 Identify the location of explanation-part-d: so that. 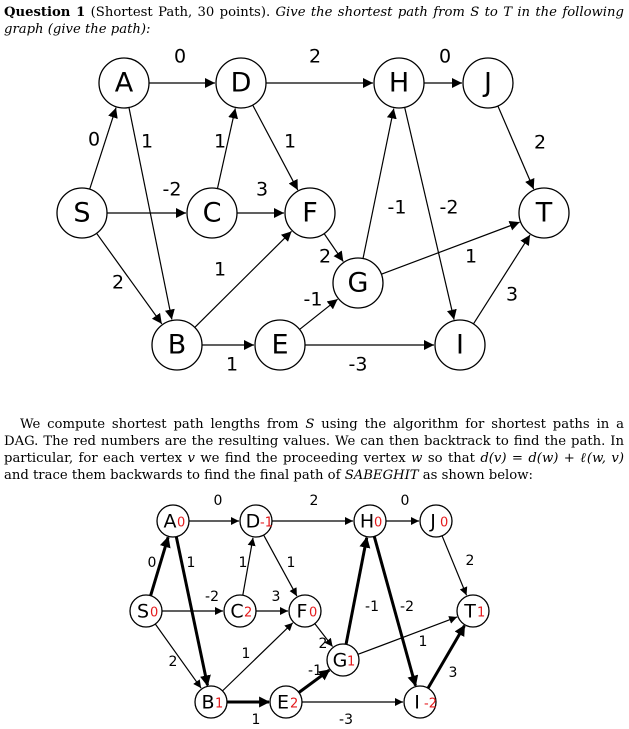
(451, 458).